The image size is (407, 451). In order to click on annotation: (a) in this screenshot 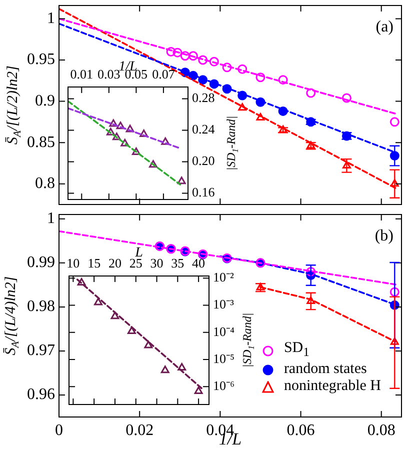, I will do `click(385, 27)`.